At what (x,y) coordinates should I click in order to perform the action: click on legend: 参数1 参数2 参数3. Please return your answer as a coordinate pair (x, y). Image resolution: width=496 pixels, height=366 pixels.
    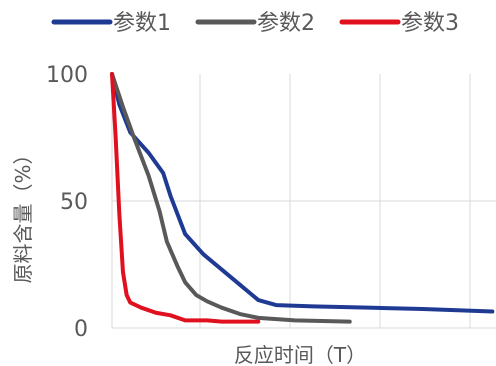
    Looking at the image, I should click on (255, 23).